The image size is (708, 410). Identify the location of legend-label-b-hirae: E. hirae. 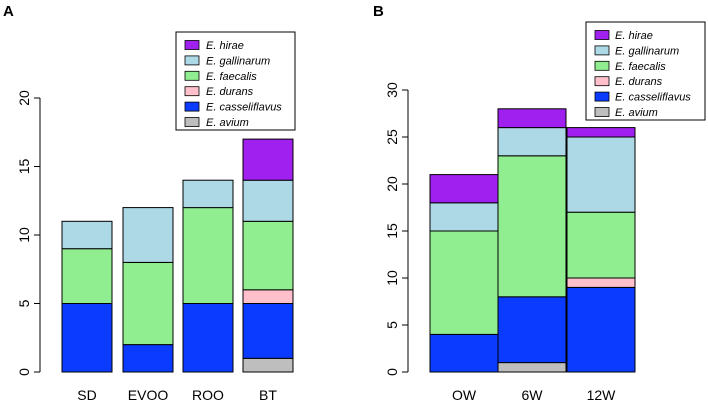
(634, 36).